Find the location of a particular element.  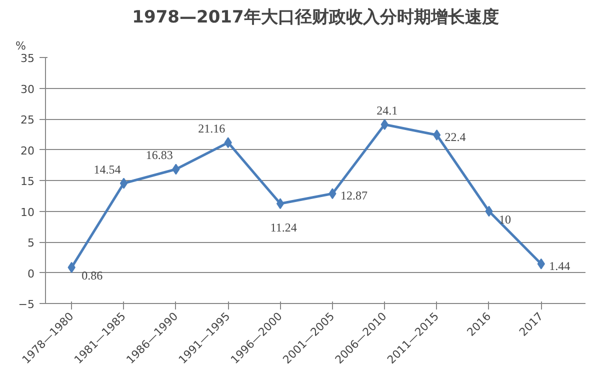

y-tick-label: 15 is located at coordinates (27, 181).